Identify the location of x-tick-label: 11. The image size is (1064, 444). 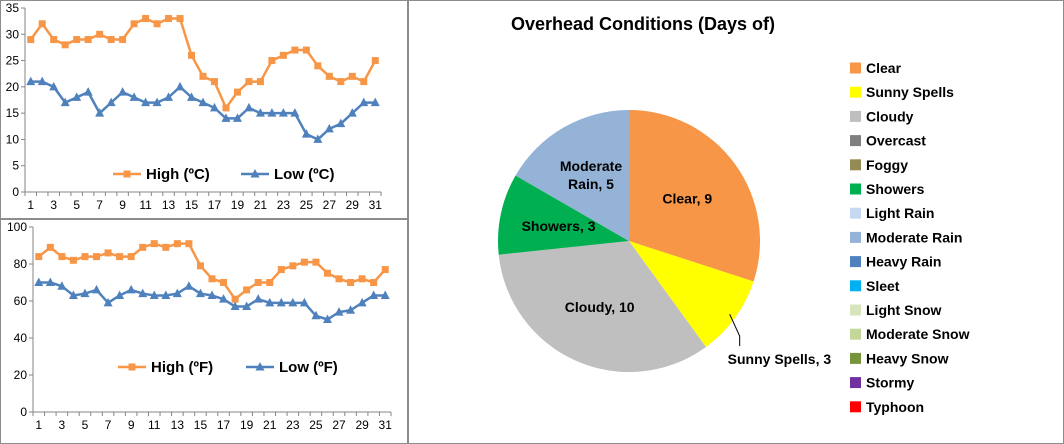
(145, 205).